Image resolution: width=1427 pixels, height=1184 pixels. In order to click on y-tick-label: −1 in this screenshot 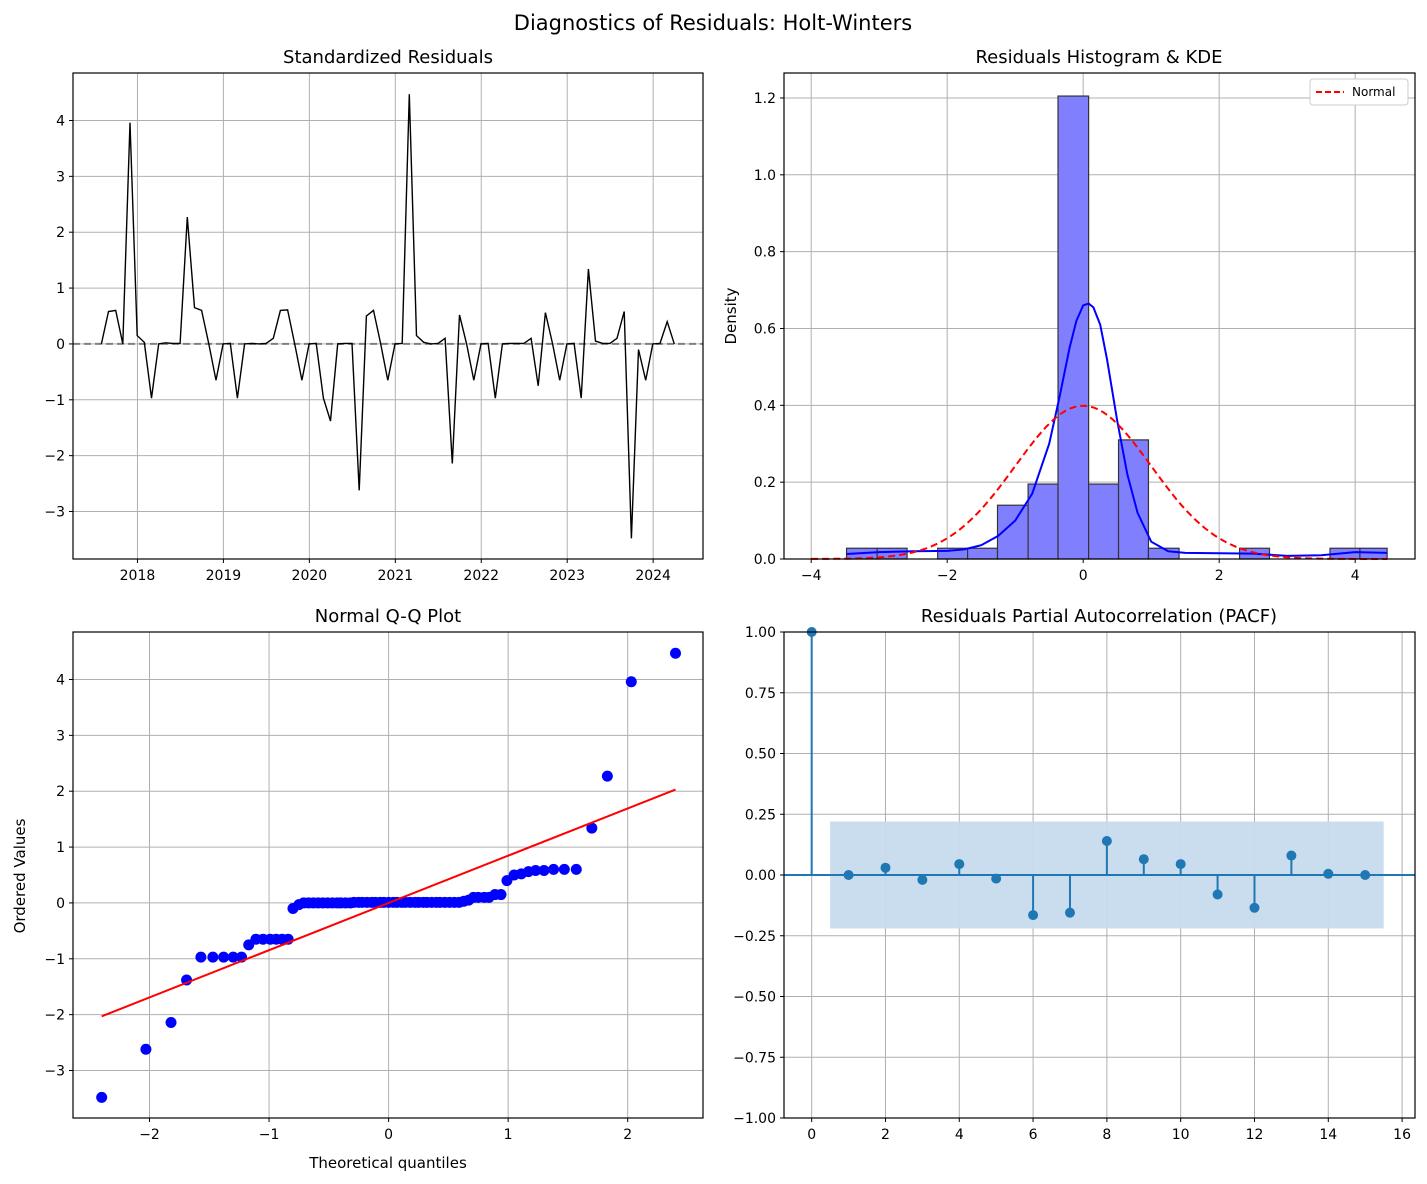, I will do `click(54, 401)`.